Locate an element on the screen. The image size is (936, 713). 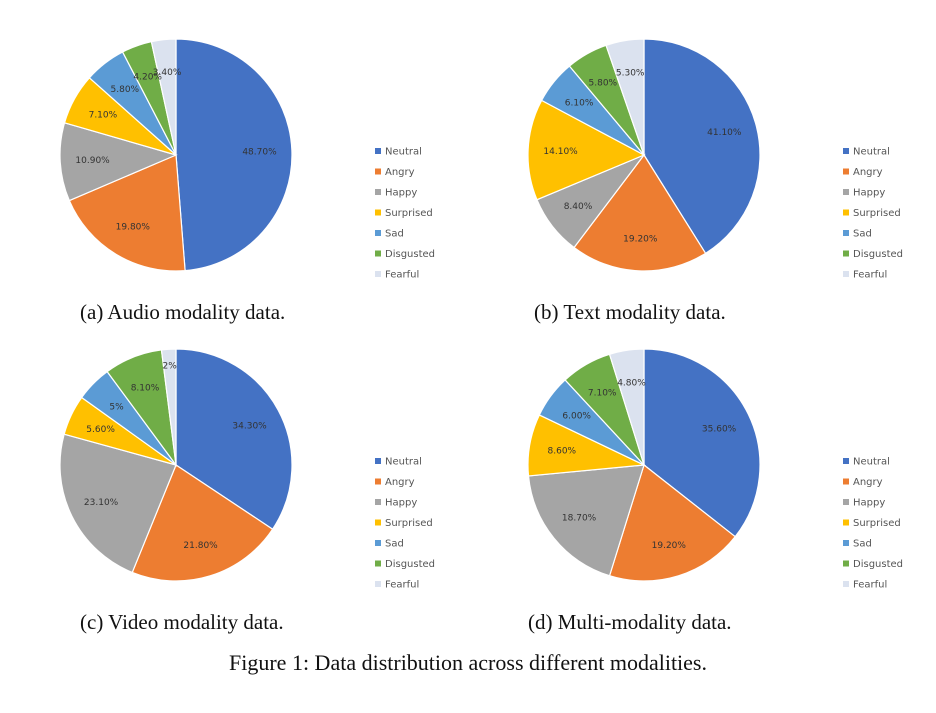
slice-label-happy: 18.70% is located at coordinates (579, 519).